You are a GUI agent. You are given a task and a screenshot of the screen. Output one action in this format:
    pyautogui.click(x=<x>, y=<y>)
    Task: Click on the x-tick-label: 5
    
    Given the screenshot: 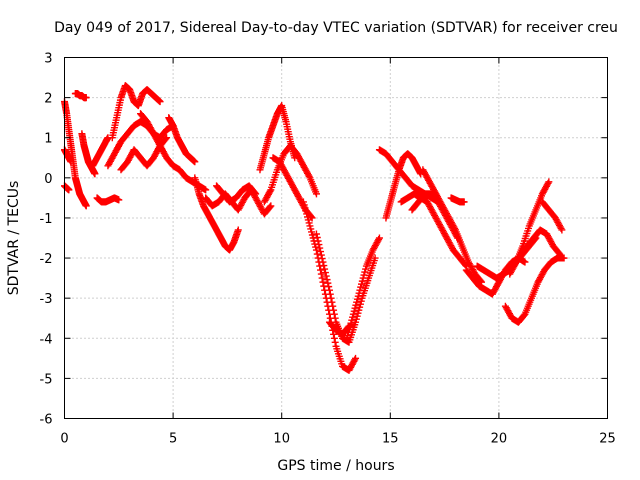 What is the action you would take?
    pyautogui.click(x=173, y=439)
    